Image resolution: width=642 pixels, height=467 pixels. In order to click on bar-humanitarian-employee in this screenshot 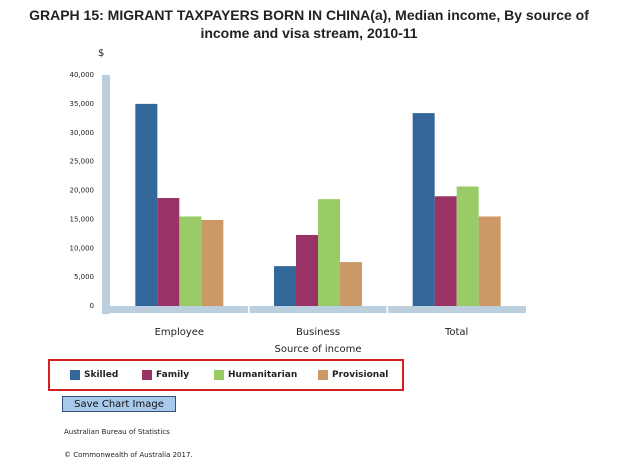, I will do `click(190, 261)`.